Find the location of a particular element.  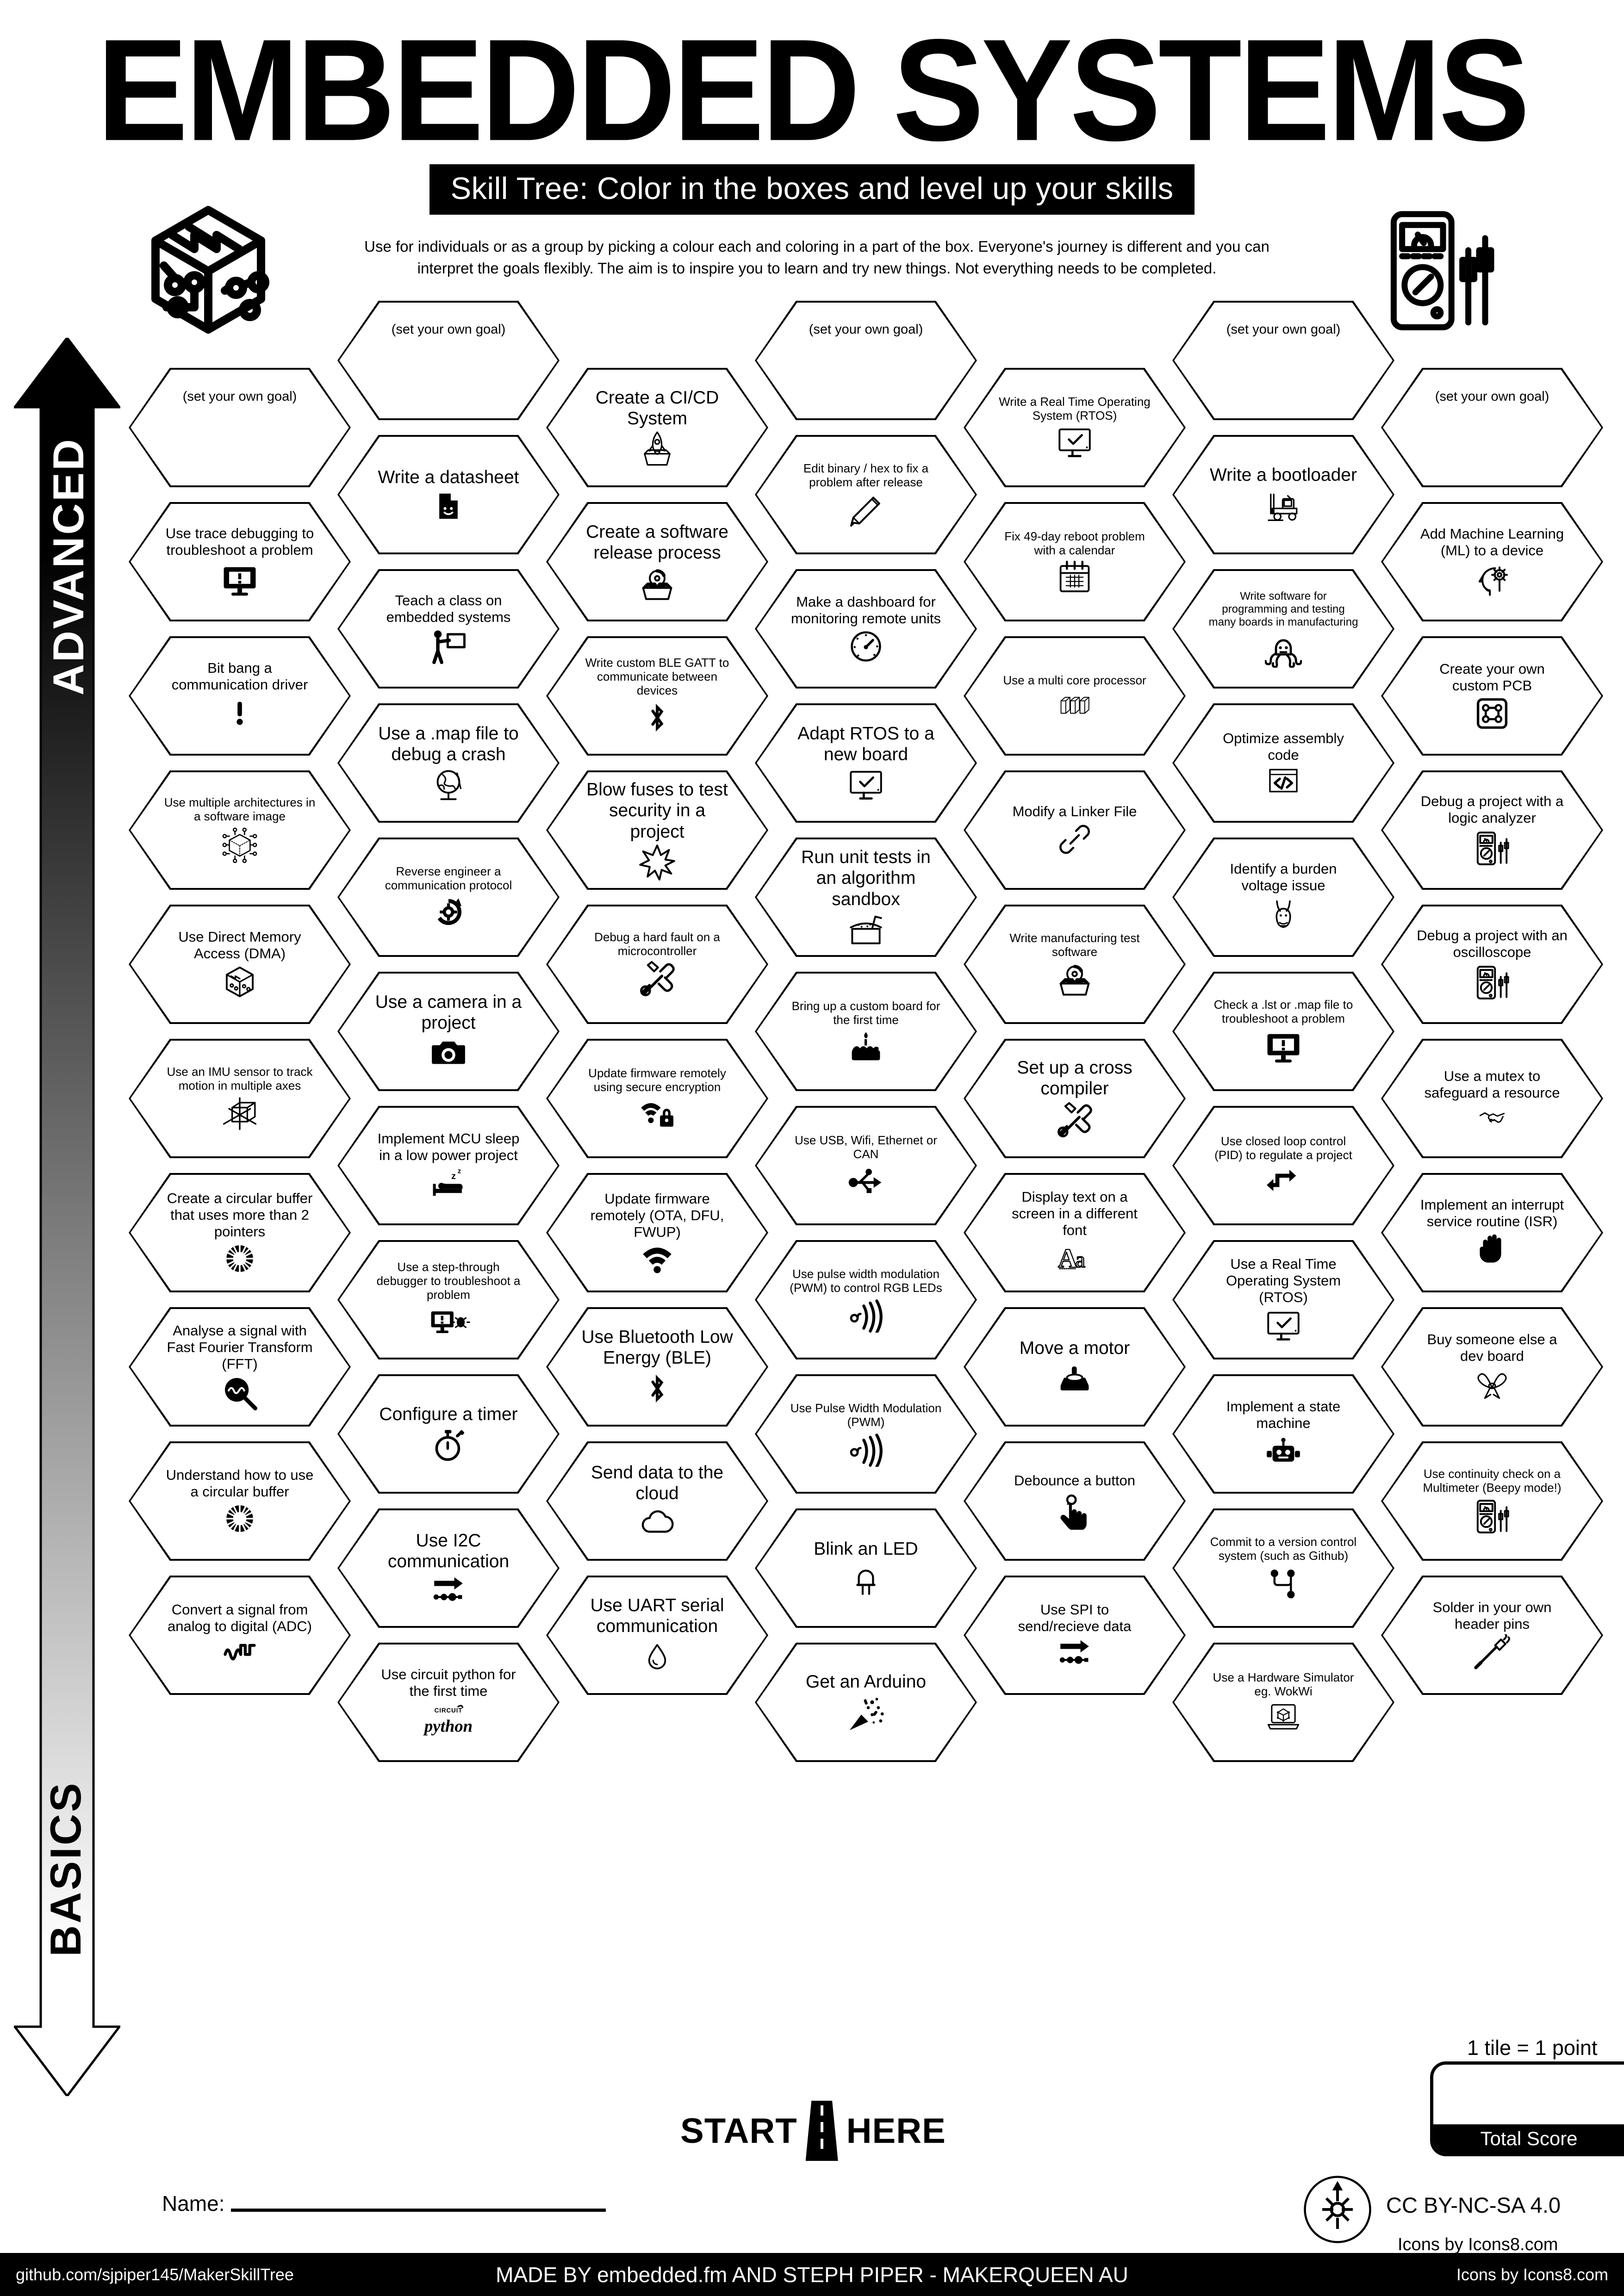

skill-tile: Create a software release process is located at coordinates (657, 562).